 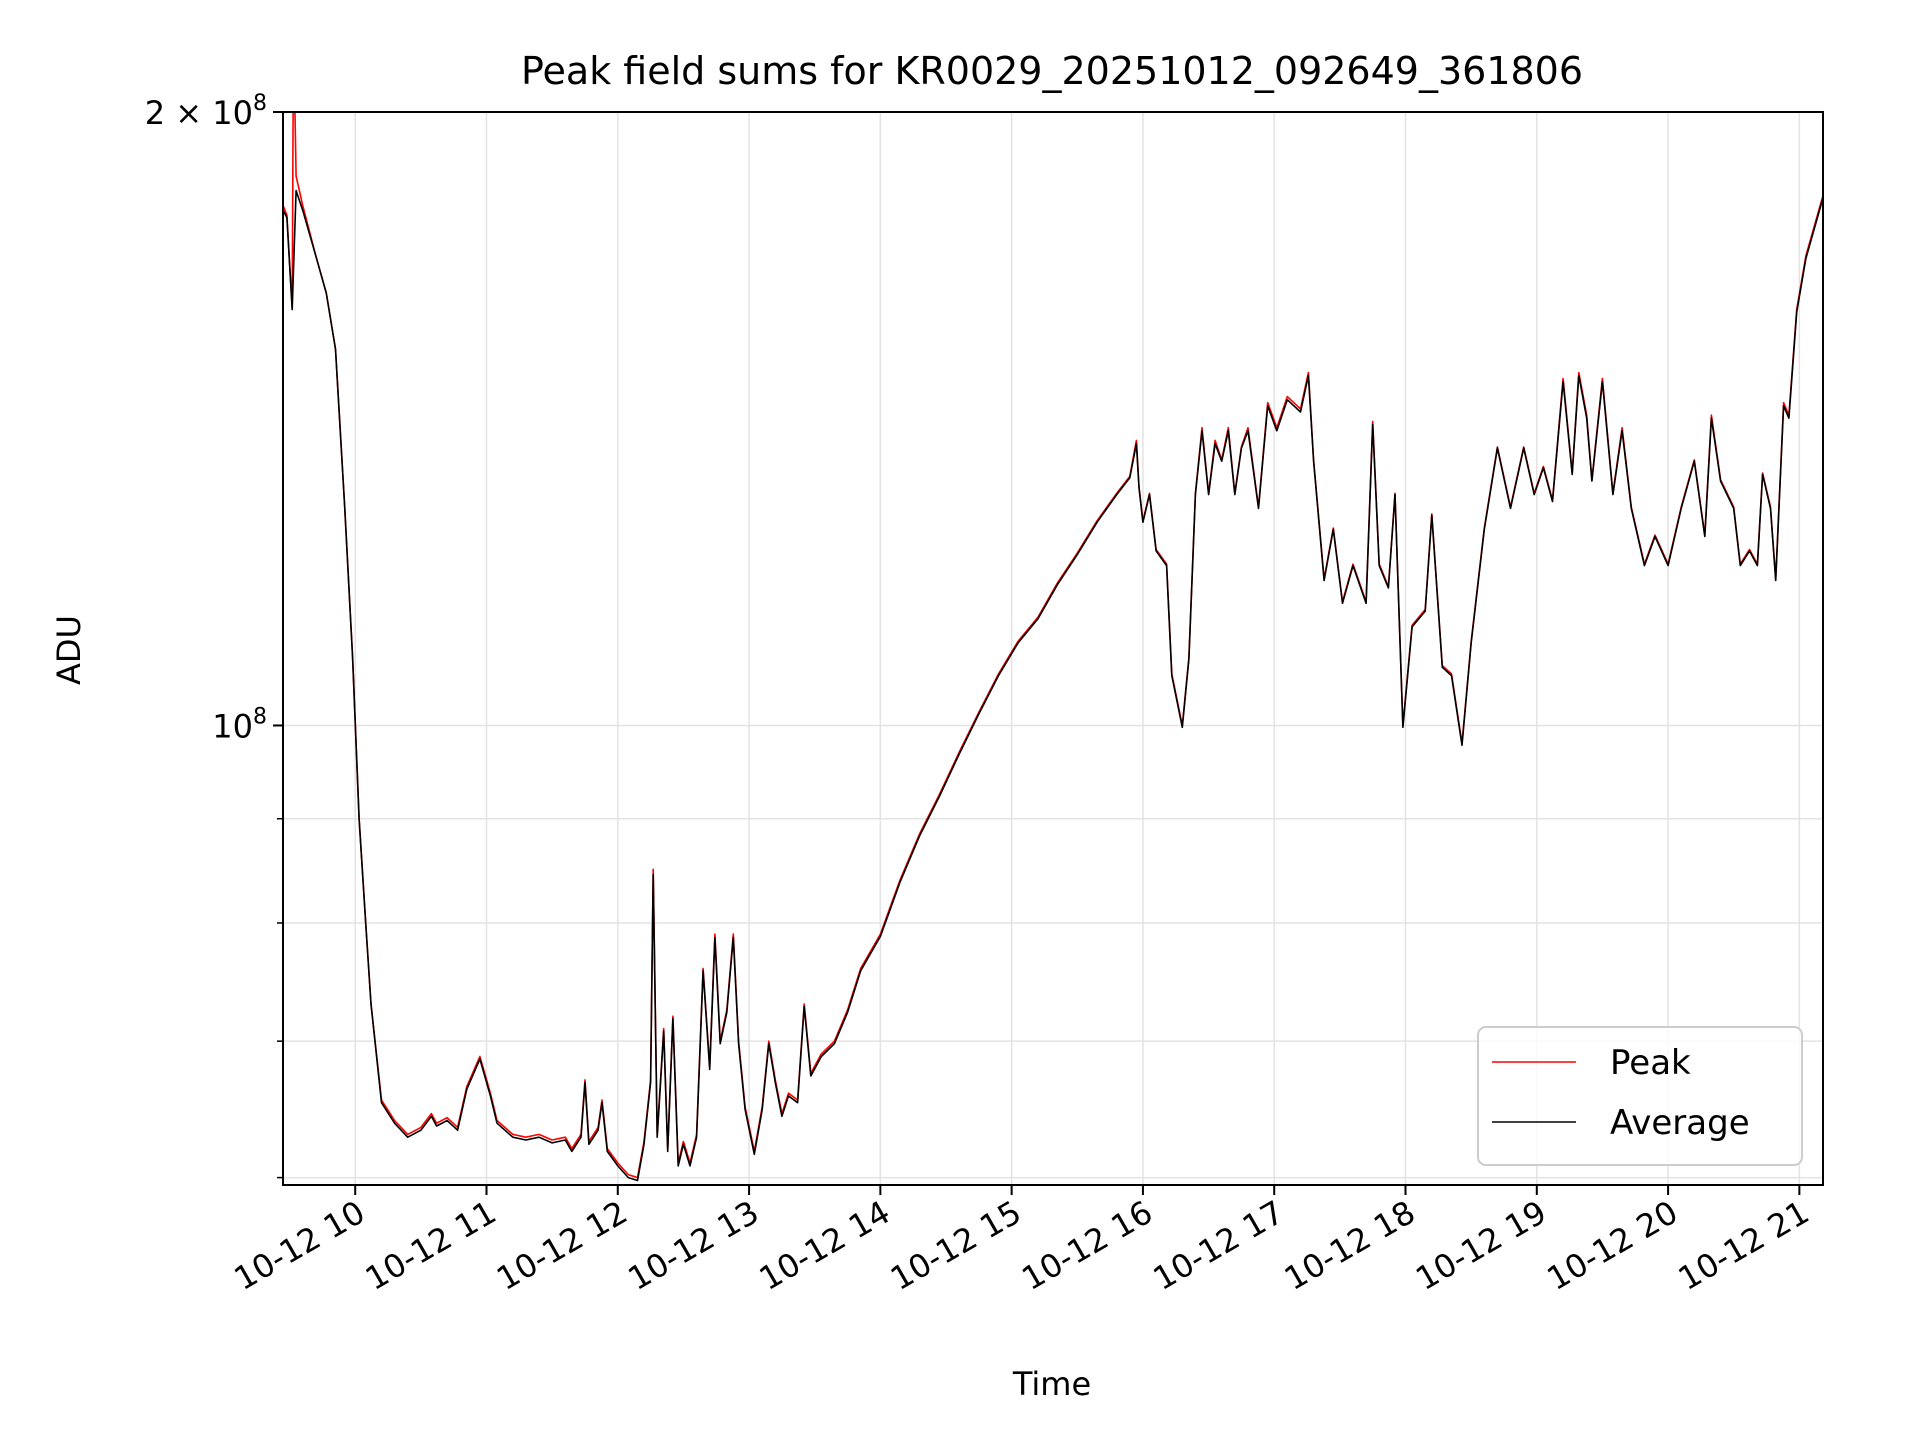 What do you see at coordinates (1640, 1096) in the screenshot?
I see `legend: Peak Average` at bounding box center [1640, 1096].